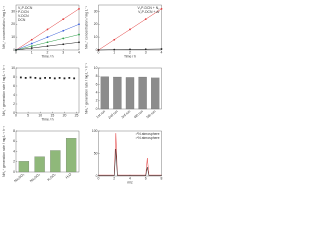 This screenshot has height=240, width=320. Describe the element at coordinates (146, 178) in the screenshot. I see `x-tick-label: 6` at that location.